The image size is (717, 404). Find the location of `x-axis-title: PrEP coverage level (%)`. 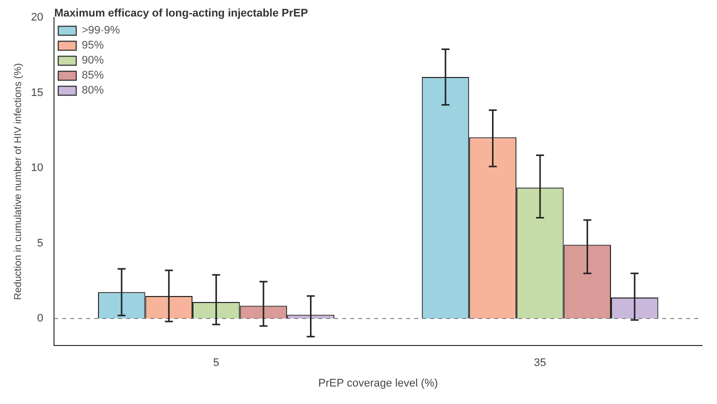

x-axis-title: PrEP coverage level (%) is located at coordinates (378, 383).